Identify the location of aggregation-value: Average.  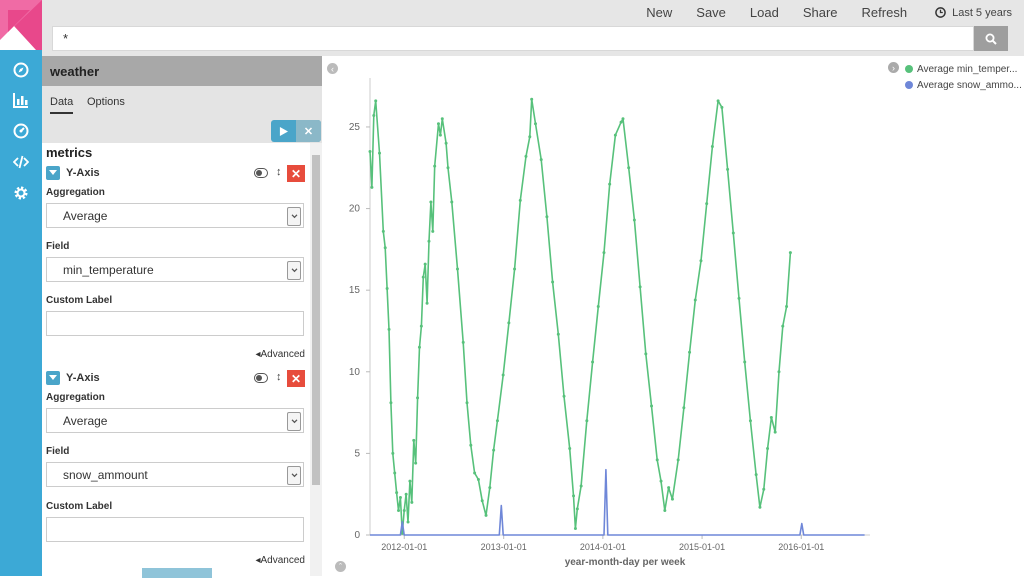
(85, 216).